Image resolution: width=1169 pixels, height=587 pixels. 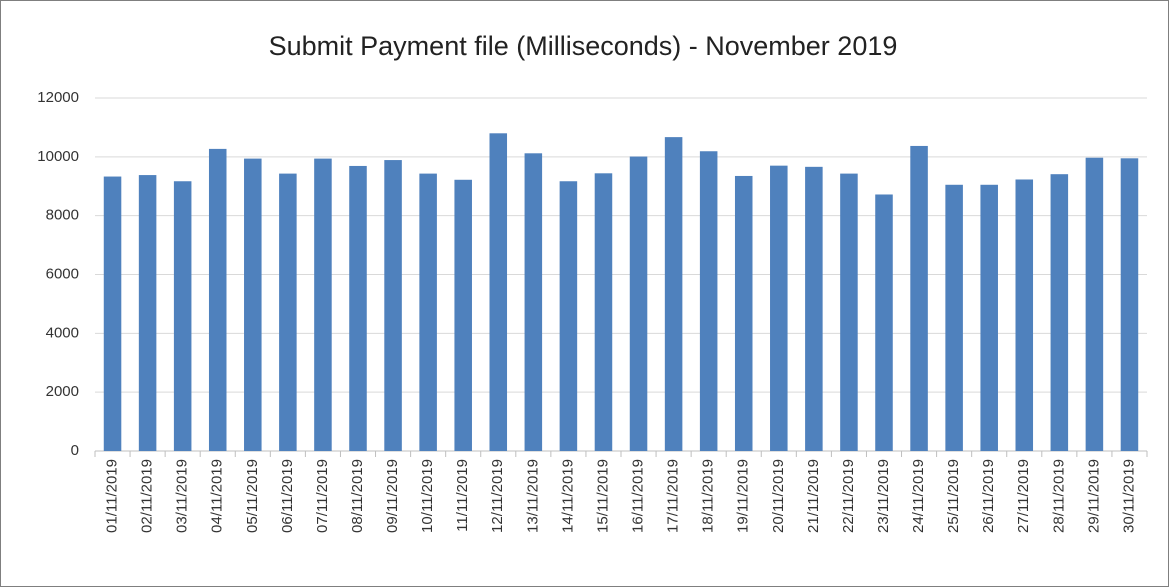 I want to click on x-tick-label: 30/11/2019, so click(x=1128, y=496).